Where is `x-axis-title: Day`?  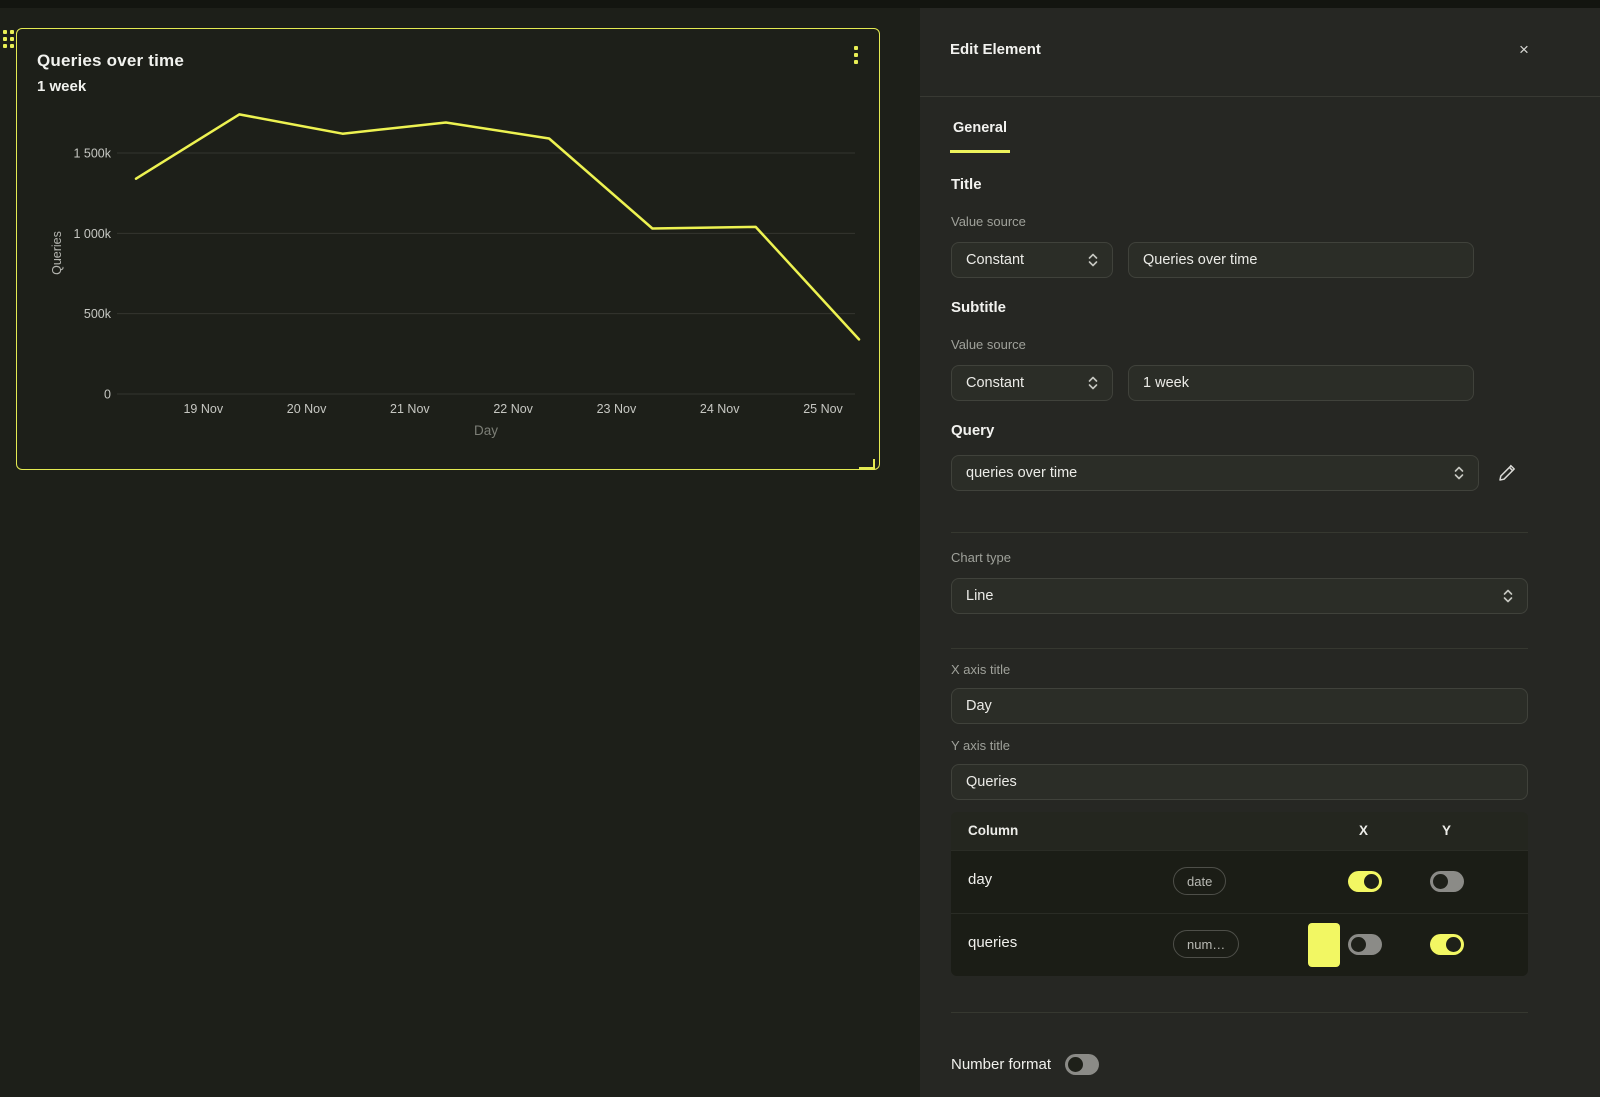 x-axis-title: Day is located at coordinates (486, 430).